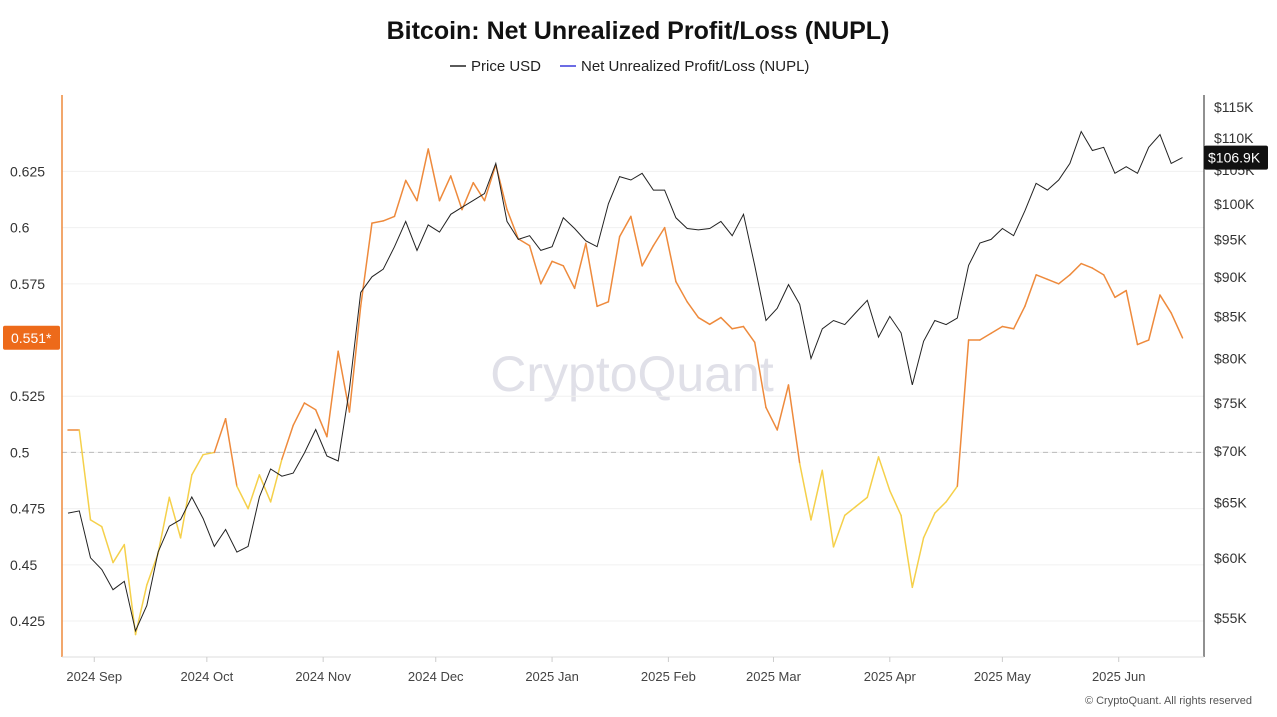  What do you see at coordinates (1230, 316) in the screenshot?
I see `right-tick-label: $85K` at bounding box center [1230, 316].